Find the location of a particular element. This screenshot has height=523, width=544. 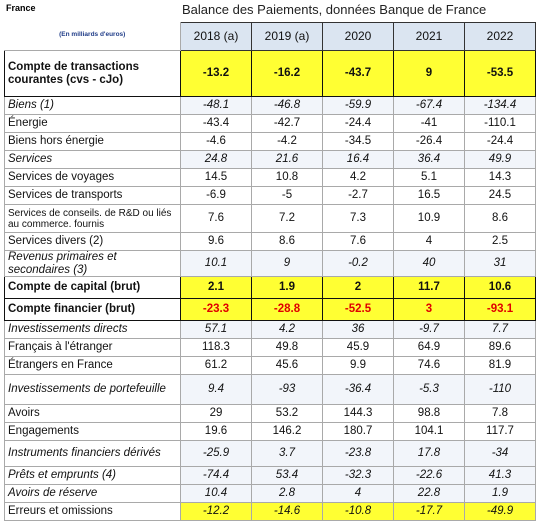

row-label: Avoirs de réserve is located at coordinates (92, 494).